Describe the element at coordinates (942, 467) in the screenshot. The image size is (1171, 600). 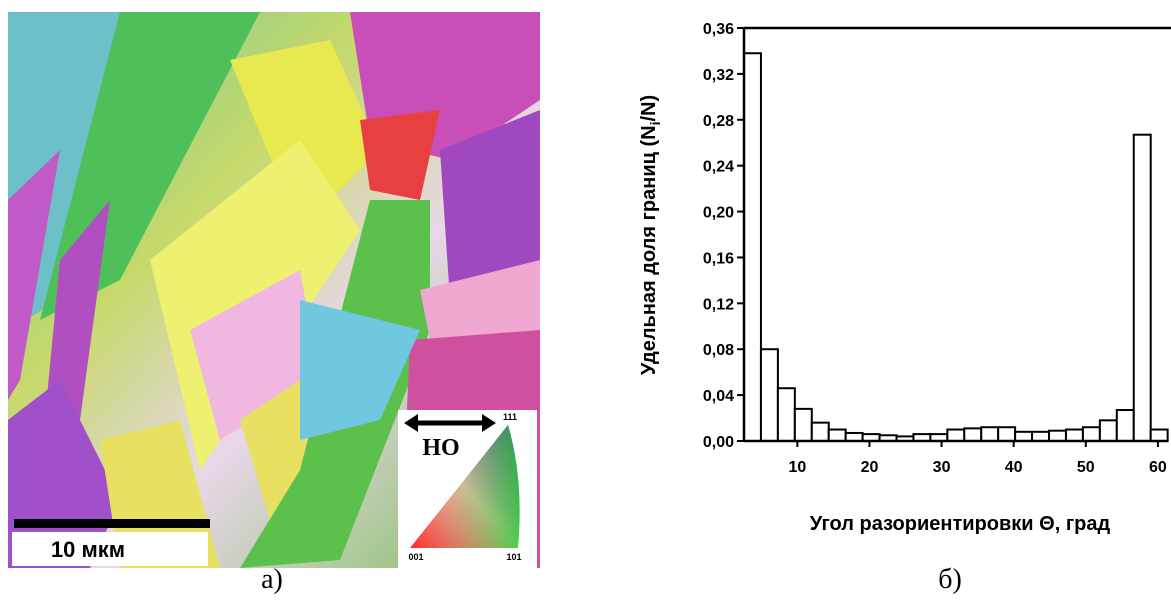
I see `x-tick-label: 30` at that location.